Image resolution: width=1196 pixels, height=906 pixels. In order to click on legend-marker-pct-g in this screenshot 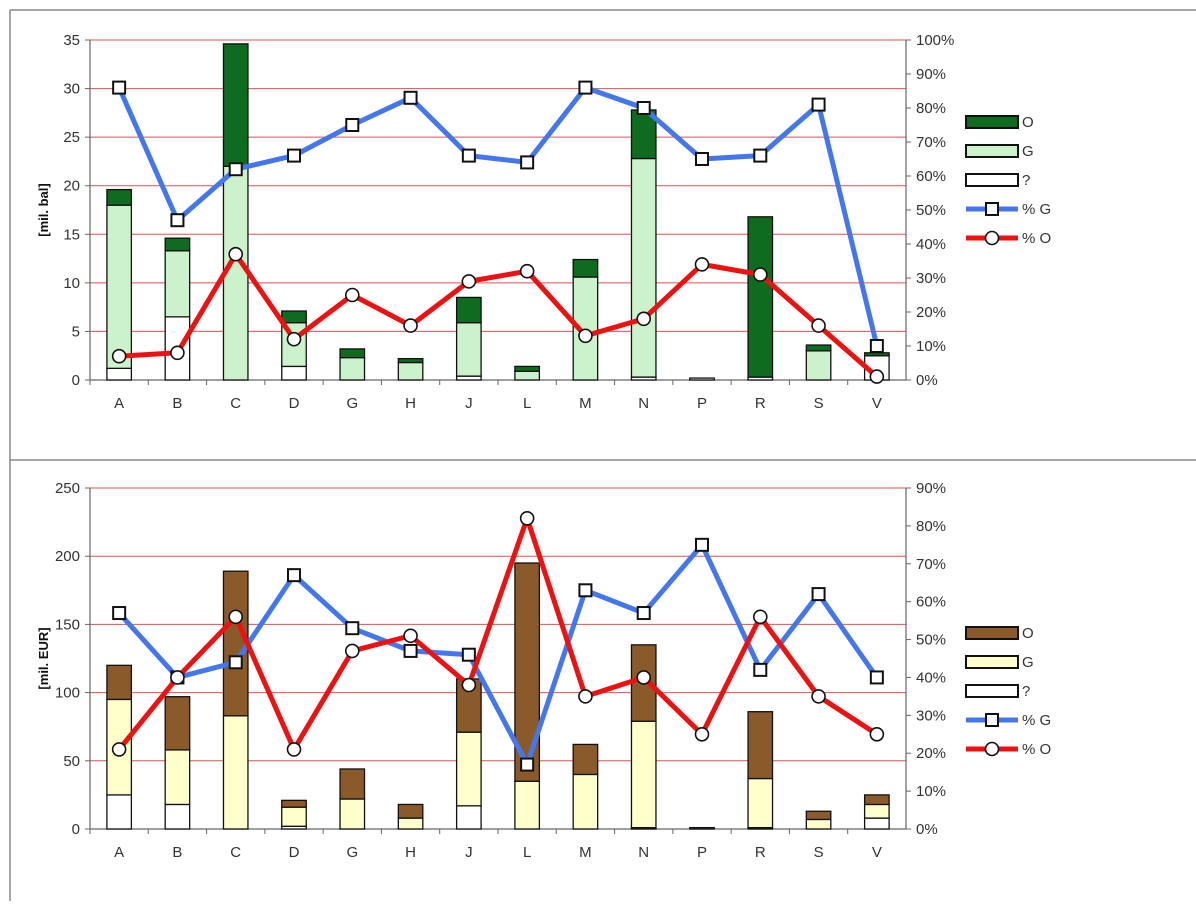, I will do `click(992, 209)`.